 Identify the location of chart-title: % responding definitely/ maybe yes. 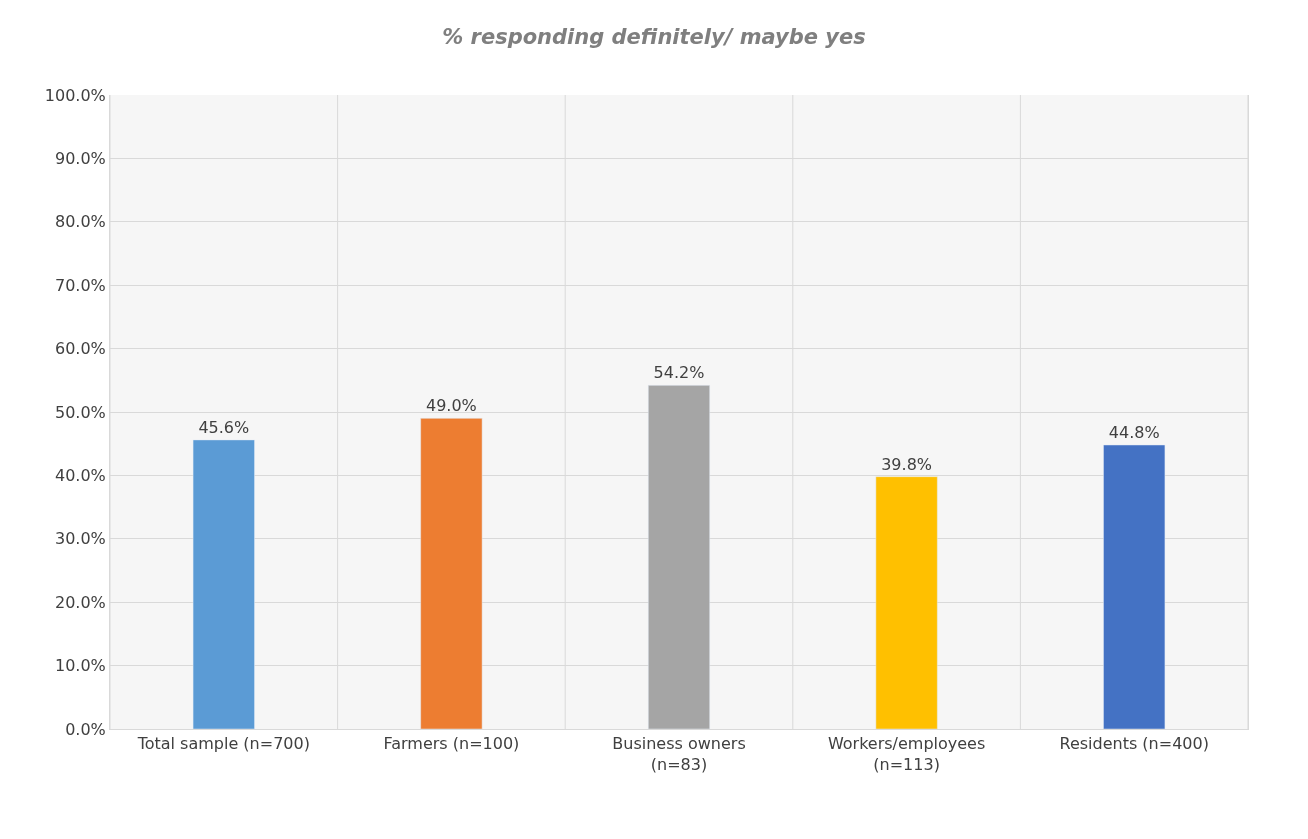
(654, 37).